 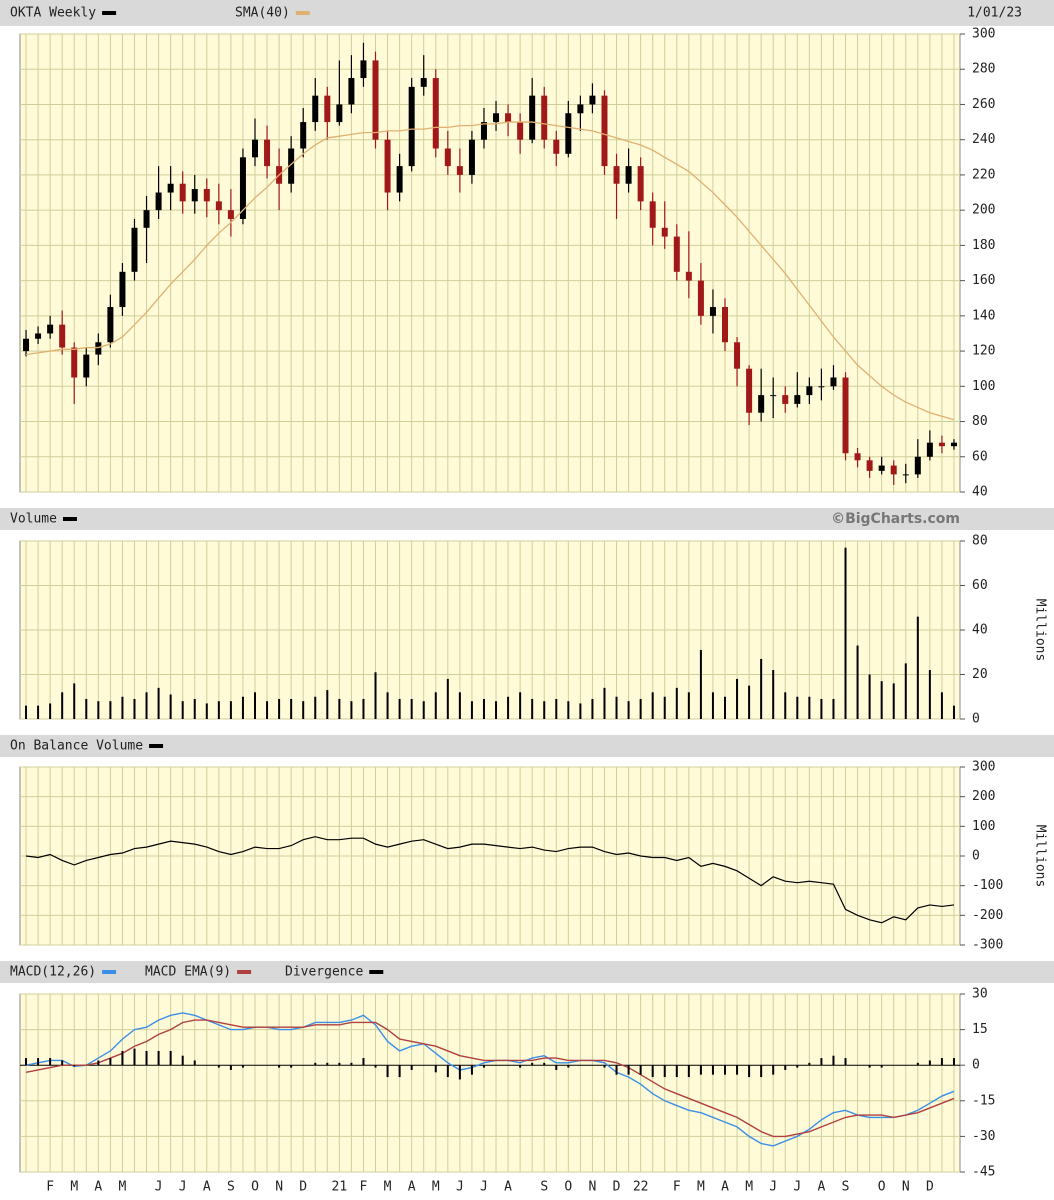 What do you see at coordinates (976, 856) in the screenshot?
I see `y-tick-label: 0` at bounding box center [976, 856].